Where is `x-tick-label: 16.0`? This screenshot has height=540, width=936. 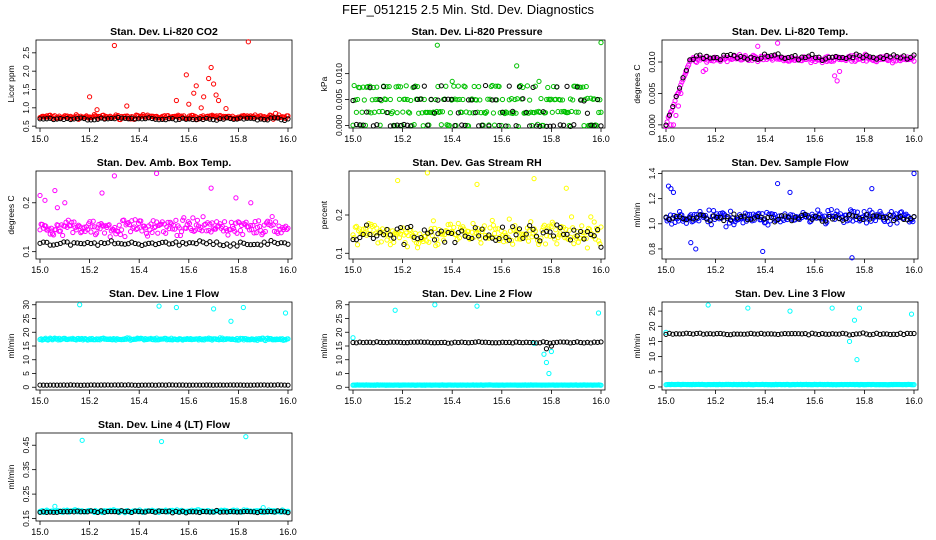 x-tick-label: 16.0 is located at coordinates (914, 270).